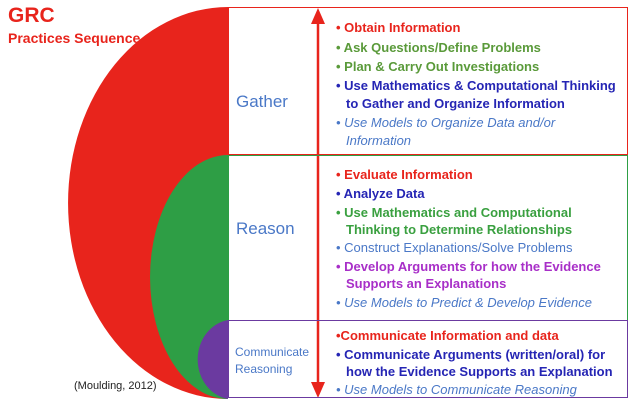 The height and width of the screenshot is (403, 640). I want to click on page-subtitle: Practices Sequence, so click(74, 38).